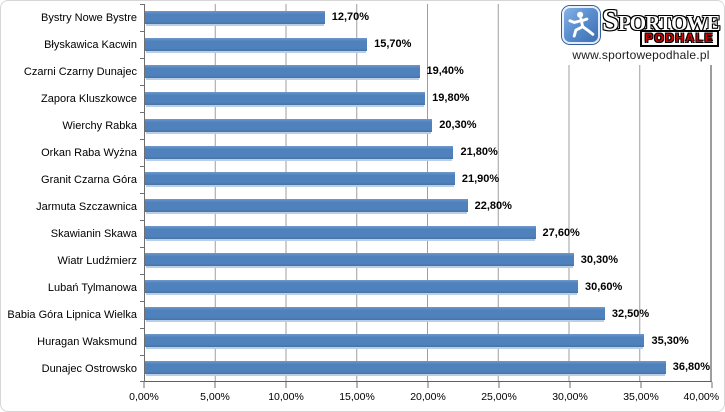 This screenshot has width=725, height=412. I want to click on bar-row: 36,80%, so click(428, 367).